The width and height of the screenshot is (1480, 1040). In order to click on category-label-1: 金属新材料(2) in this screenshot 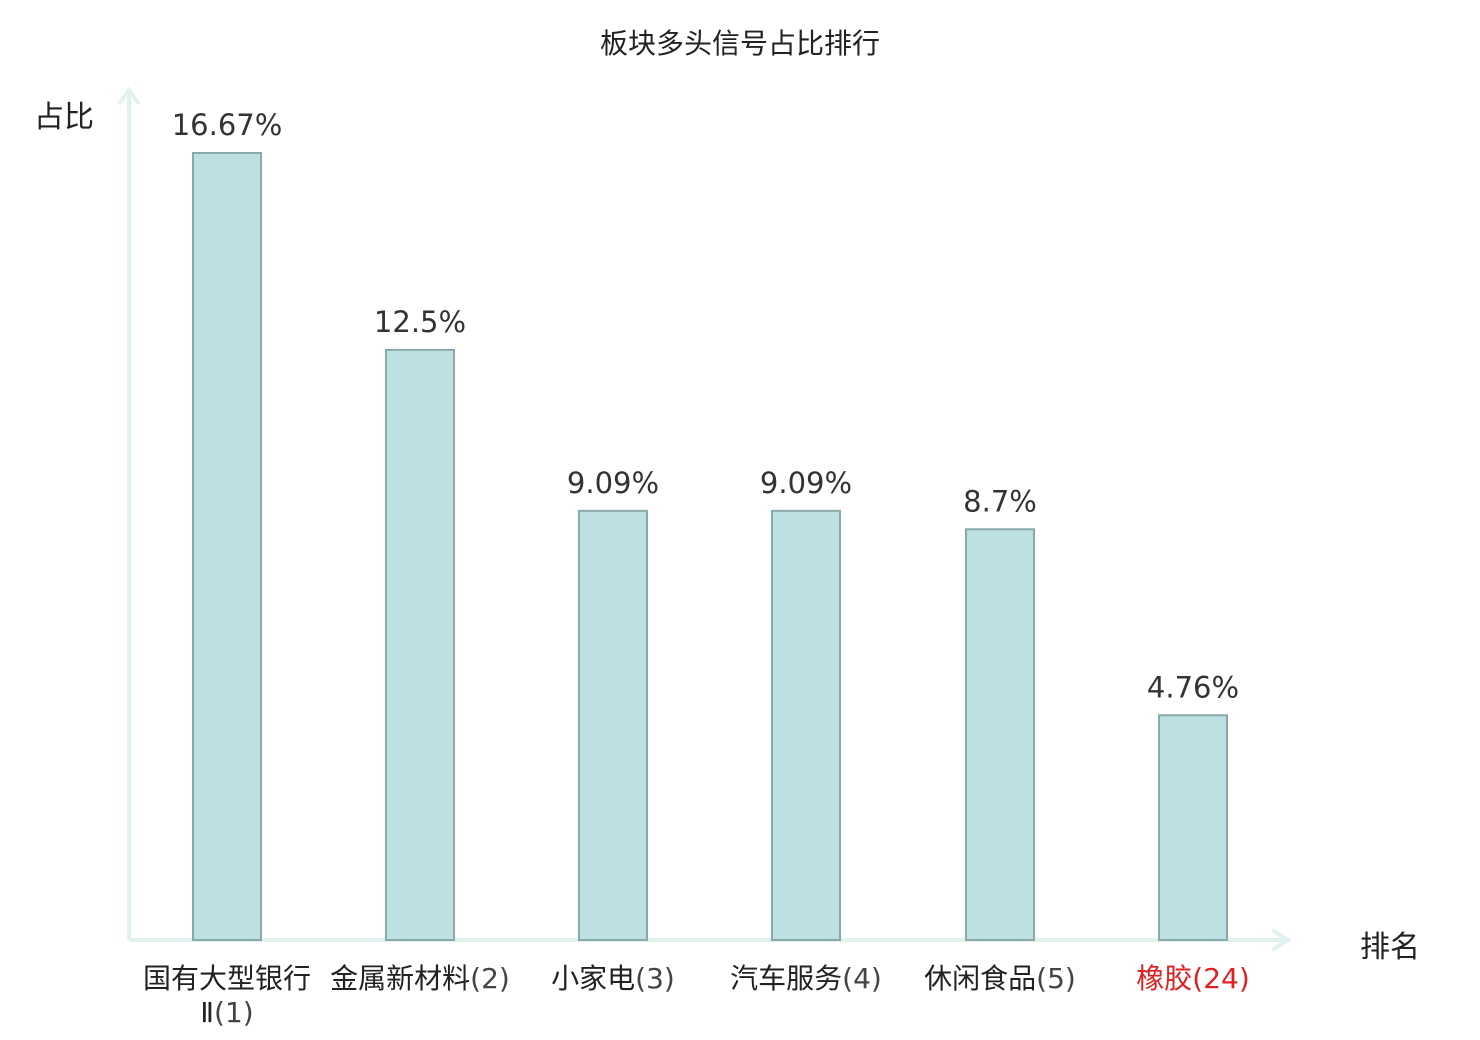, I will do `click(420, 979)`.